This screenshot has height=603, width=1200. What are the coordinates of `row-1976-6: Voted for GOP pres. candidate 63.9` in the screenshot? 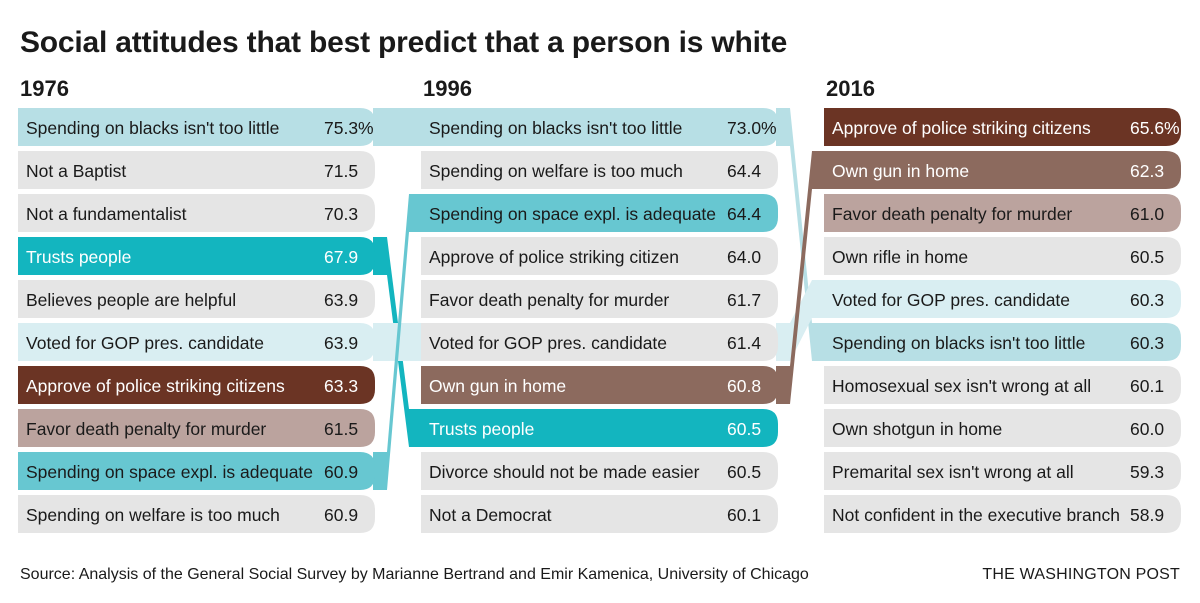 It's located at (196, 342).